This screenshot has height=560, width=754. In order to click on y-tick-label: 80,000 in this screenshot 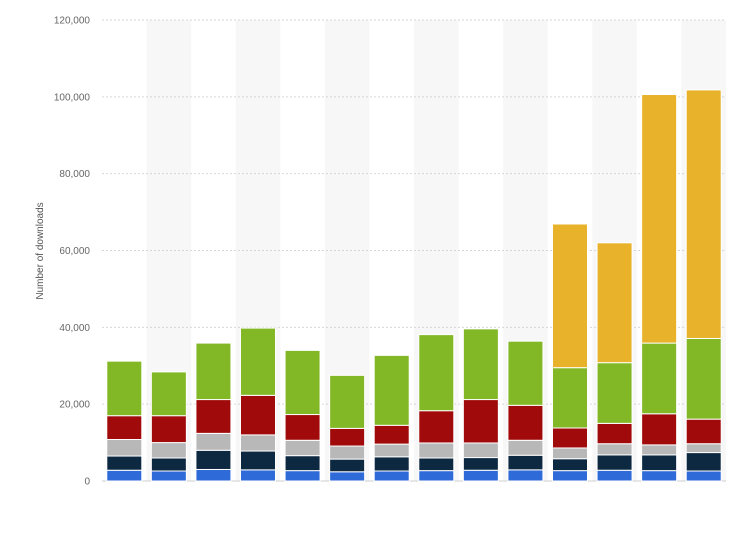, I will do `click(74, 174)`.